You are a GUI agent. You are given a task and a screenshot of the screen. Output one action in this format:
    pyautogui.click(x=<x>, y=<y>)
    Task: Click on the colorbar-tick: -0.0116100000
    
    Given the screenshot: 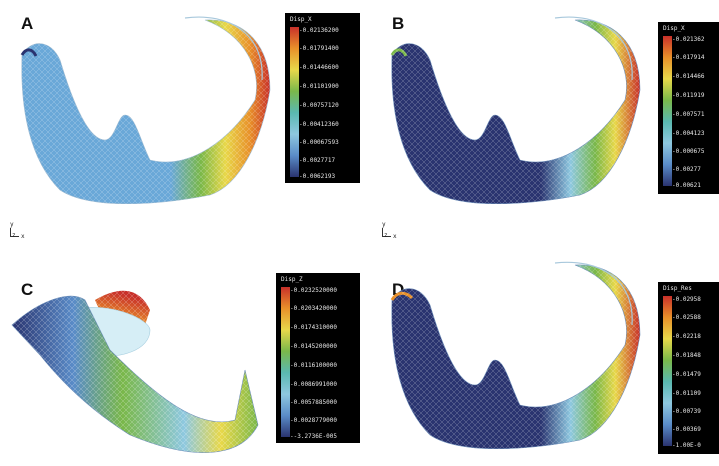 What is the action you would take?
    pyautogui.click(x=313, y=365)
    